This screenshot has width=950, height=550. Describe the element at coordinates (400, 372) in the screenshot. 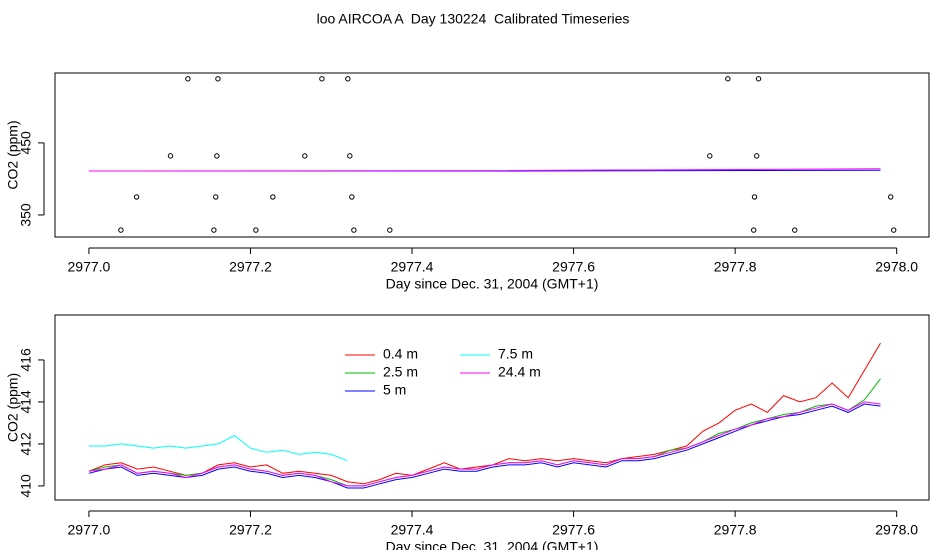

I see `legend-label: 2.5 m` at that location.